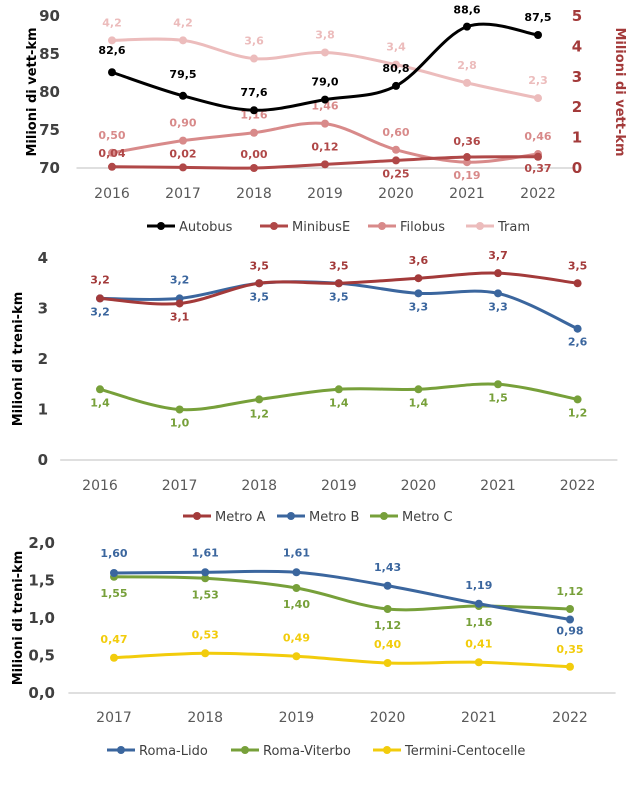  What do you see at coordinates (466, 10) in the screenshot?
I see `data-label: 88,6` at bounding box center [466, 10].